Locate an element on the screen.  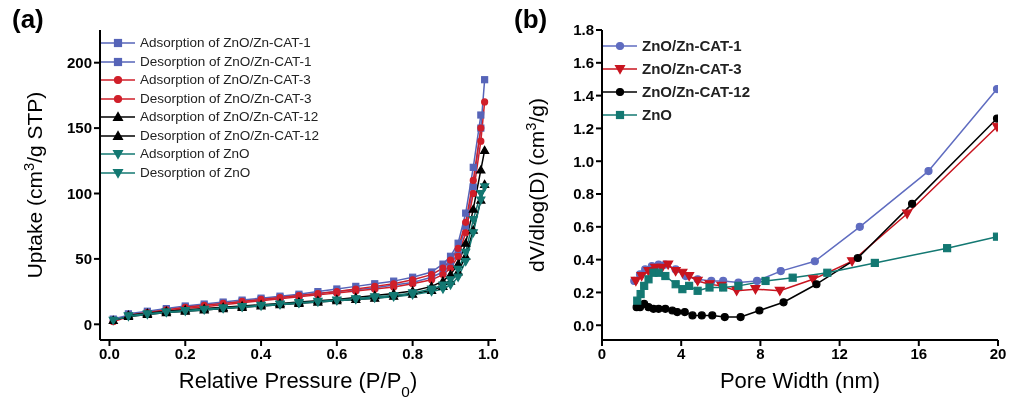
x-tick-label: 0 is located at coordinates (602, 353).